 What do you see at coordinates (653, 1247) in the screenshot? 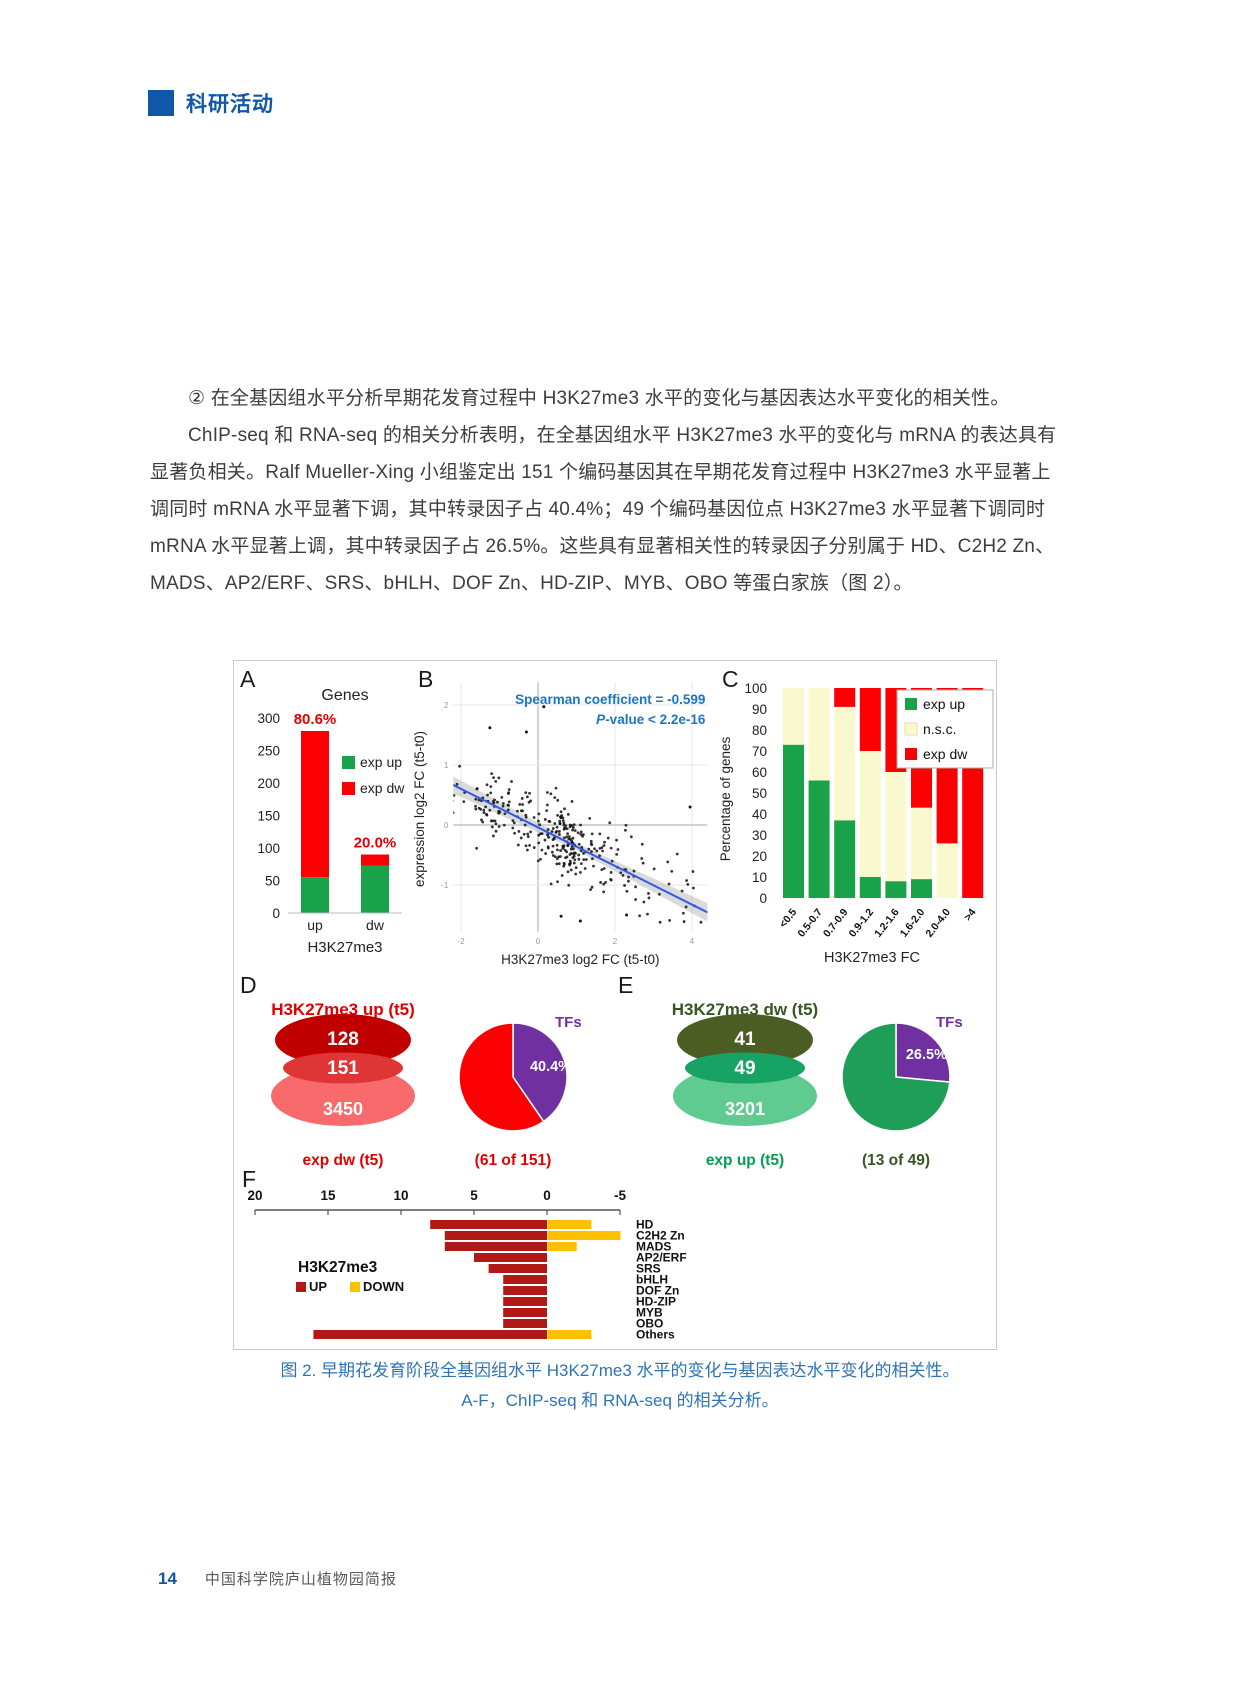
I see `category-label: MADS` at bounding box center [653, 1247].